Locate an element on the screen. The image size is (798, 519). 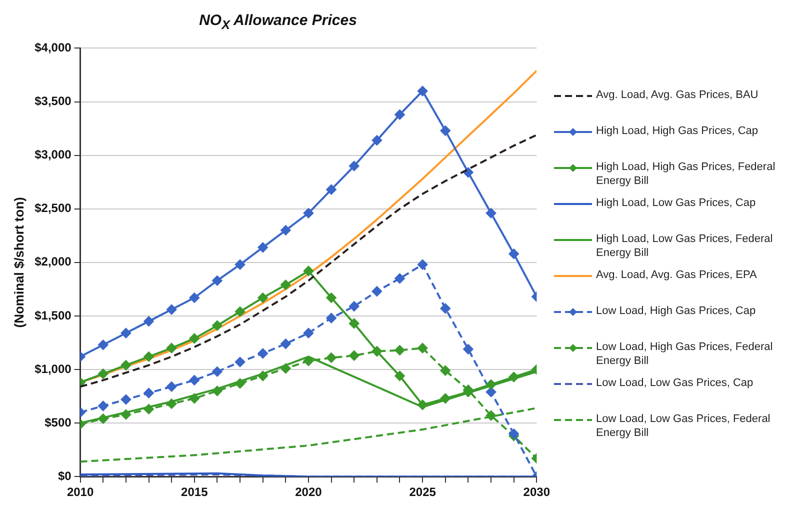
x-tick-label: 2020 is located at coordinates (308, 492).